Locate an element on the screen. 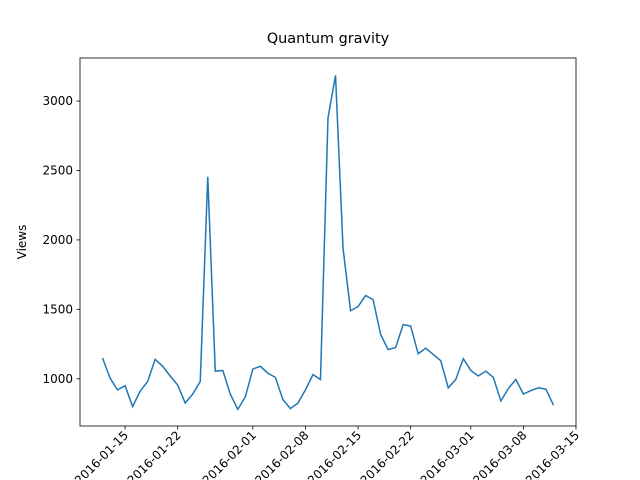  x-tick-label: 2016-02-08 is located at coordinates (281, 454).